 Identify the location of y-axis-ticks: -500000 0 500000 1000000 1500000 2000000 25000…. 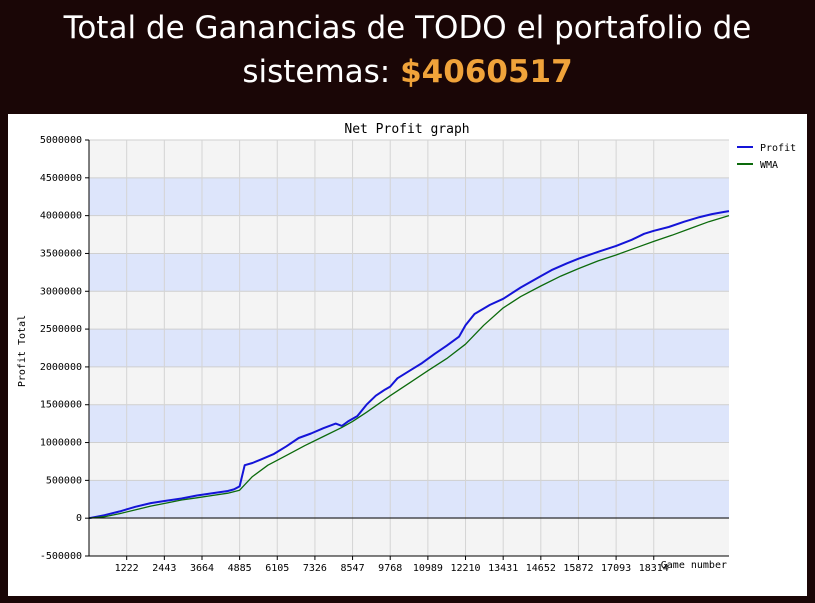
(64, 348).